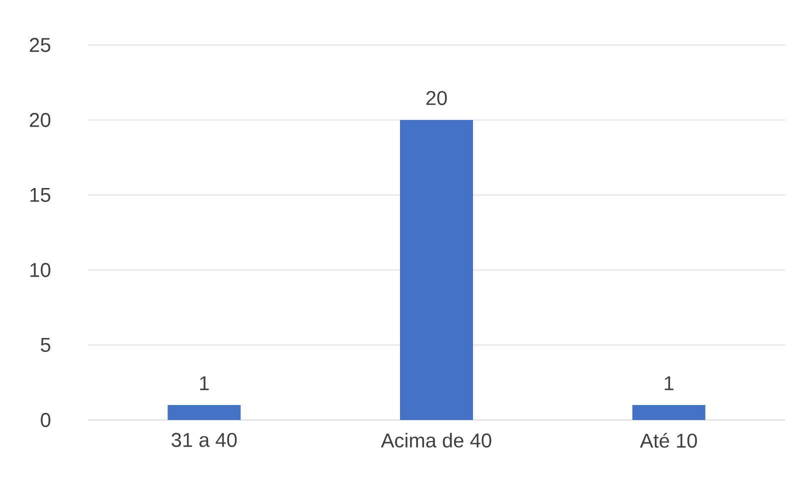 This screenshot has width=802, height=488. What do you see at coordinates (204, 440) in the screenshot?
I see `x-tick-label: 31 a 40` at bounding box center [204, 440].